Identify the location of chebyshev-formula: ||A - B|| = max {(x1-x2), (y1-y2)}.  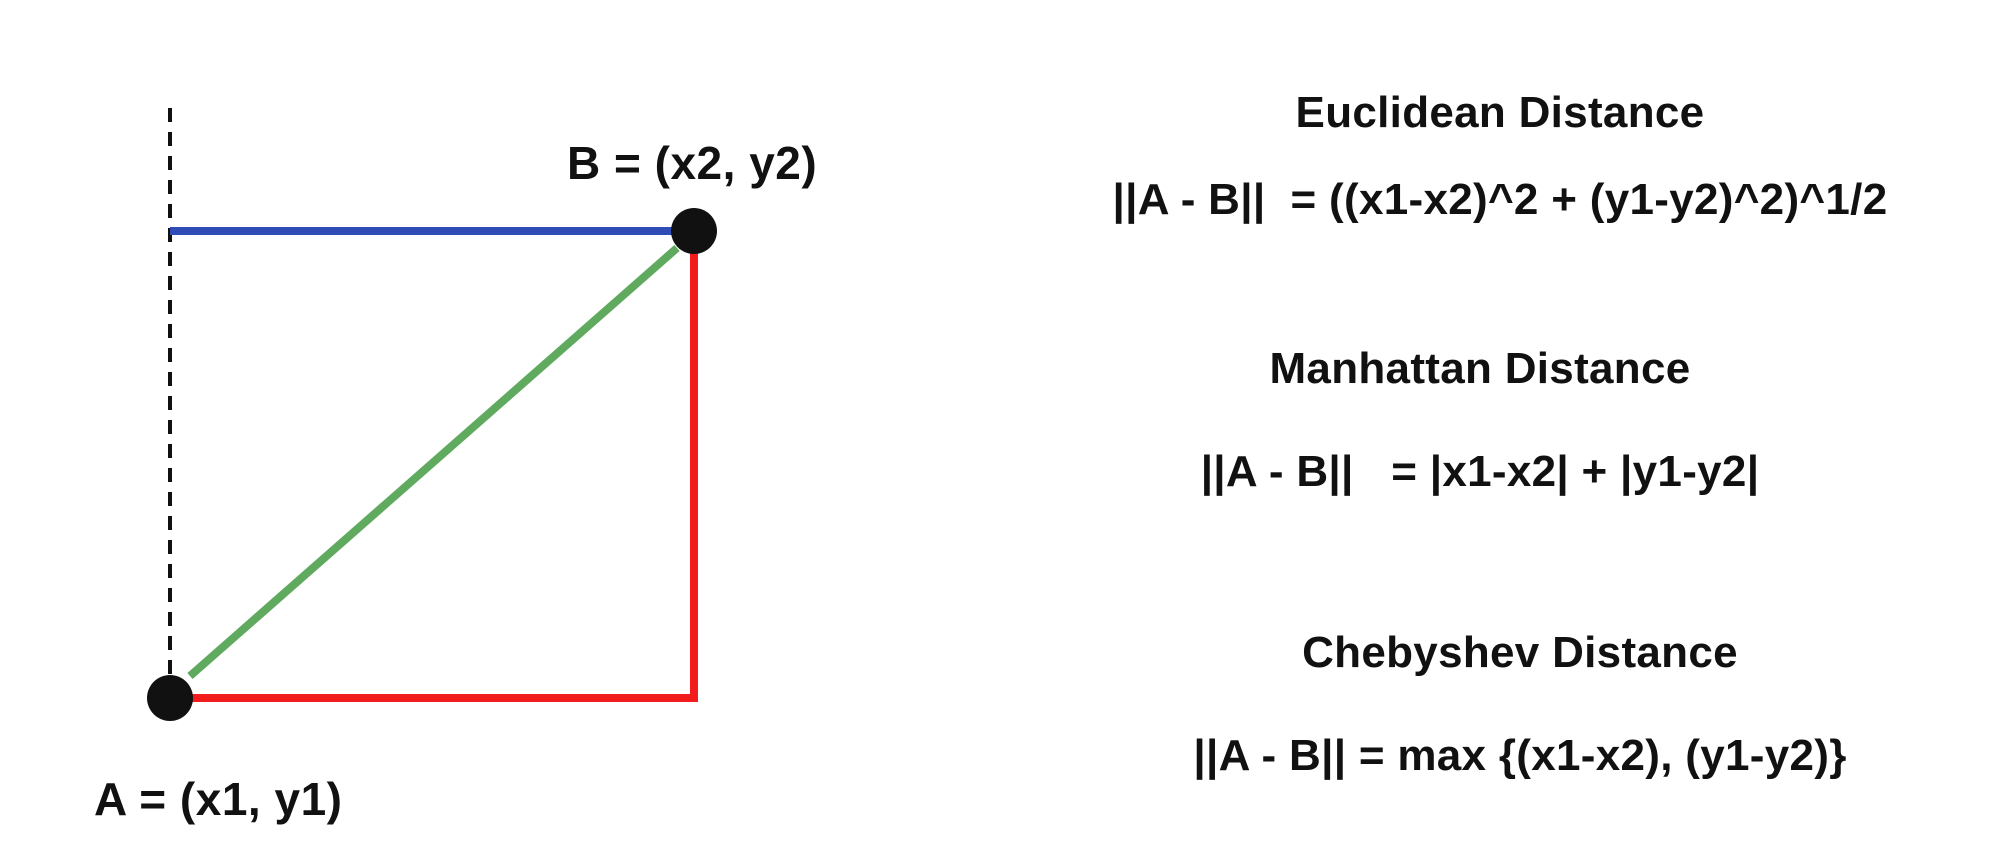
(1520, 755).